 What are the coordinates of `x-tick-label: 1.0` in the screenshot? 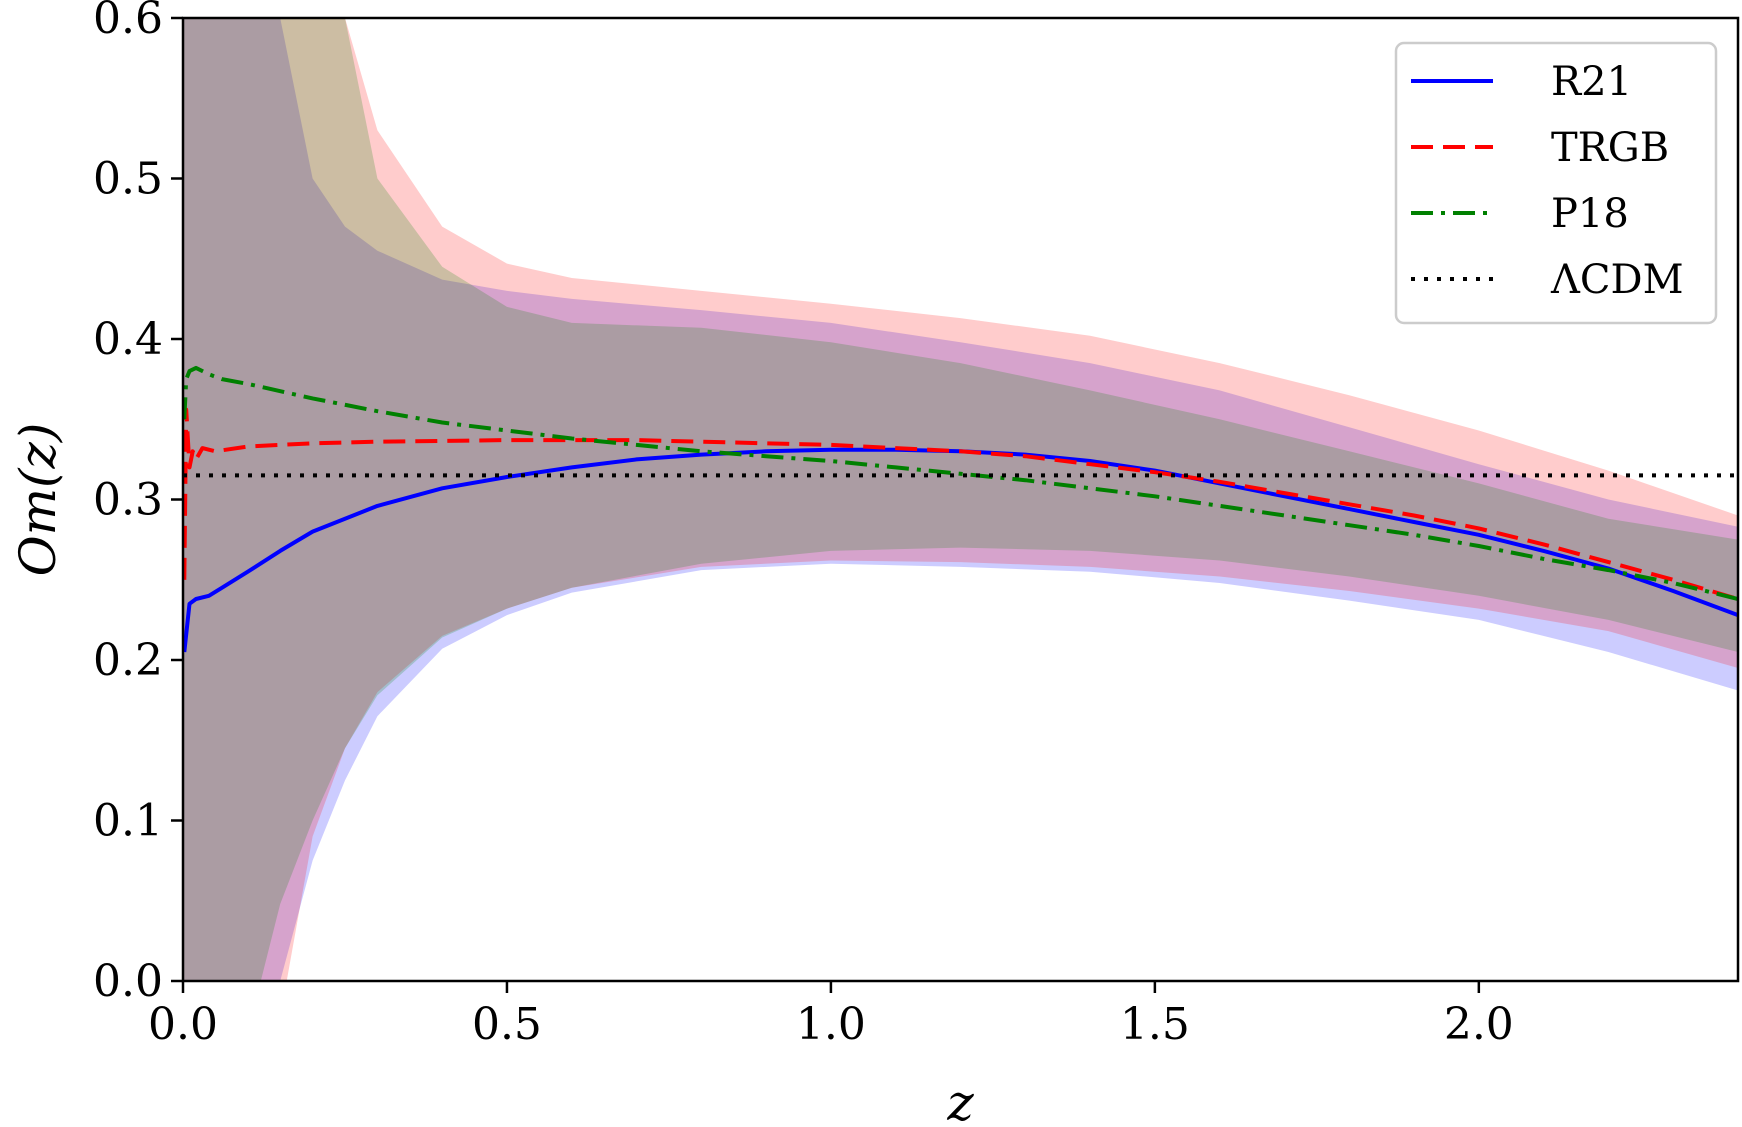 It's located at (831, 1024).